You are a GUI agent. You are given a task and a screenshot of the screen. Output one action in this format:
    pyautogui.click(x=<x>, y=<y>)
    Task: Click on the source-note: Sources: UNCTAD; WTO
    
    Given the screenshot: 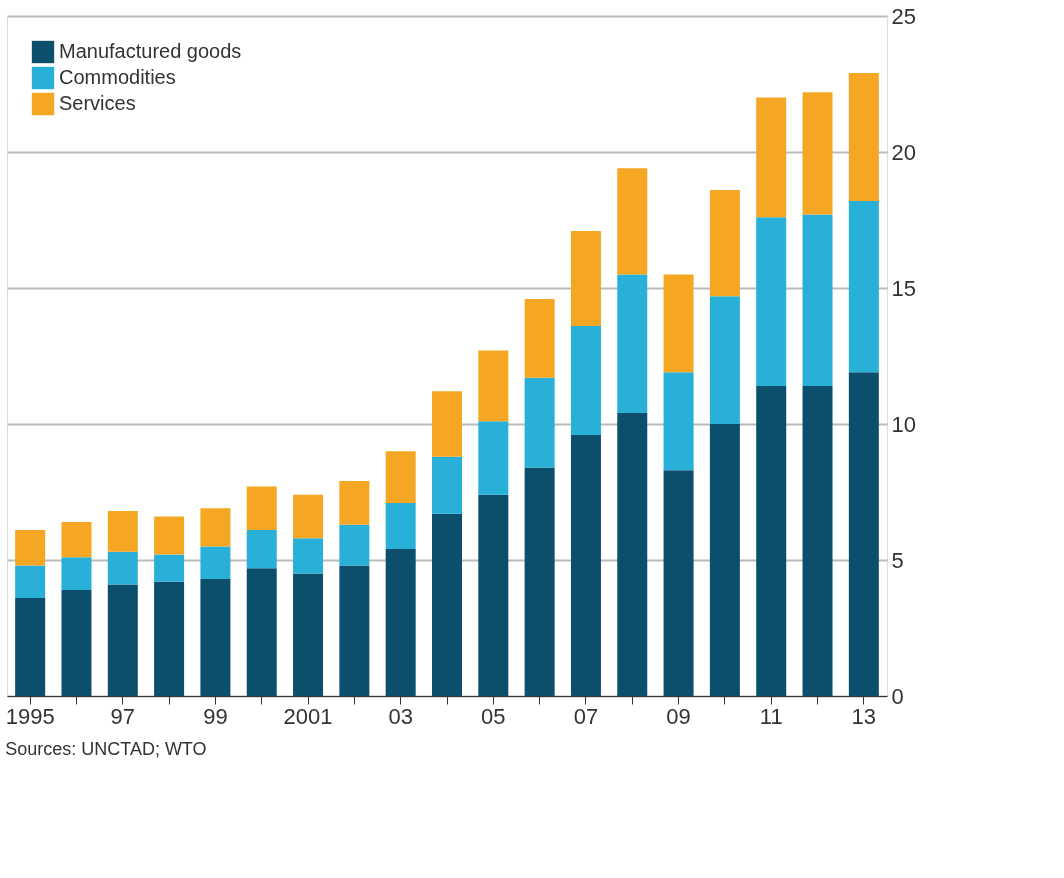 What is the action you would take?
    pyautogui.click(x=106, y=749)
    